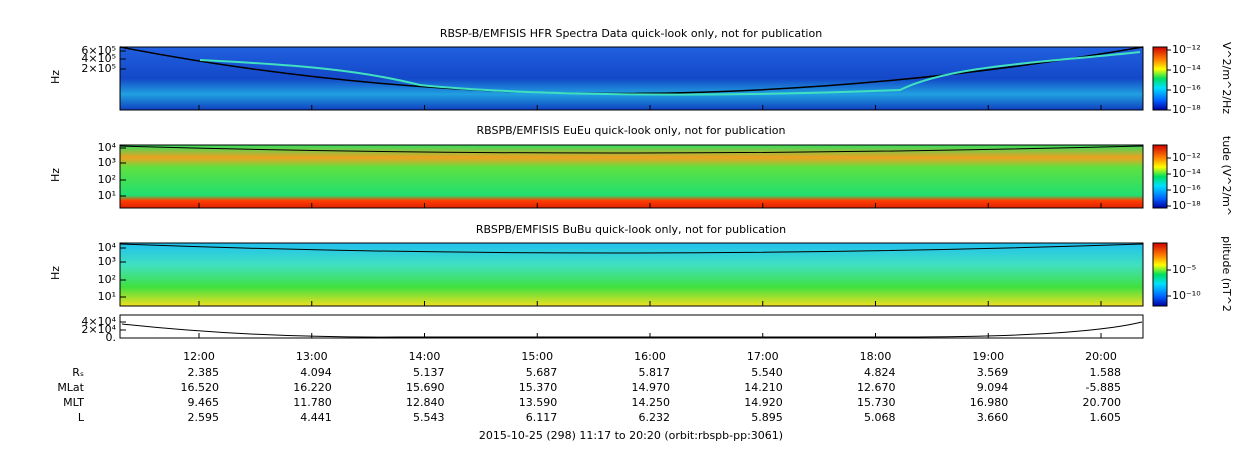  Describe the element at coordinates (767, 372) in the screenshot. I see `ephemeris-value: 5.540` at that location.